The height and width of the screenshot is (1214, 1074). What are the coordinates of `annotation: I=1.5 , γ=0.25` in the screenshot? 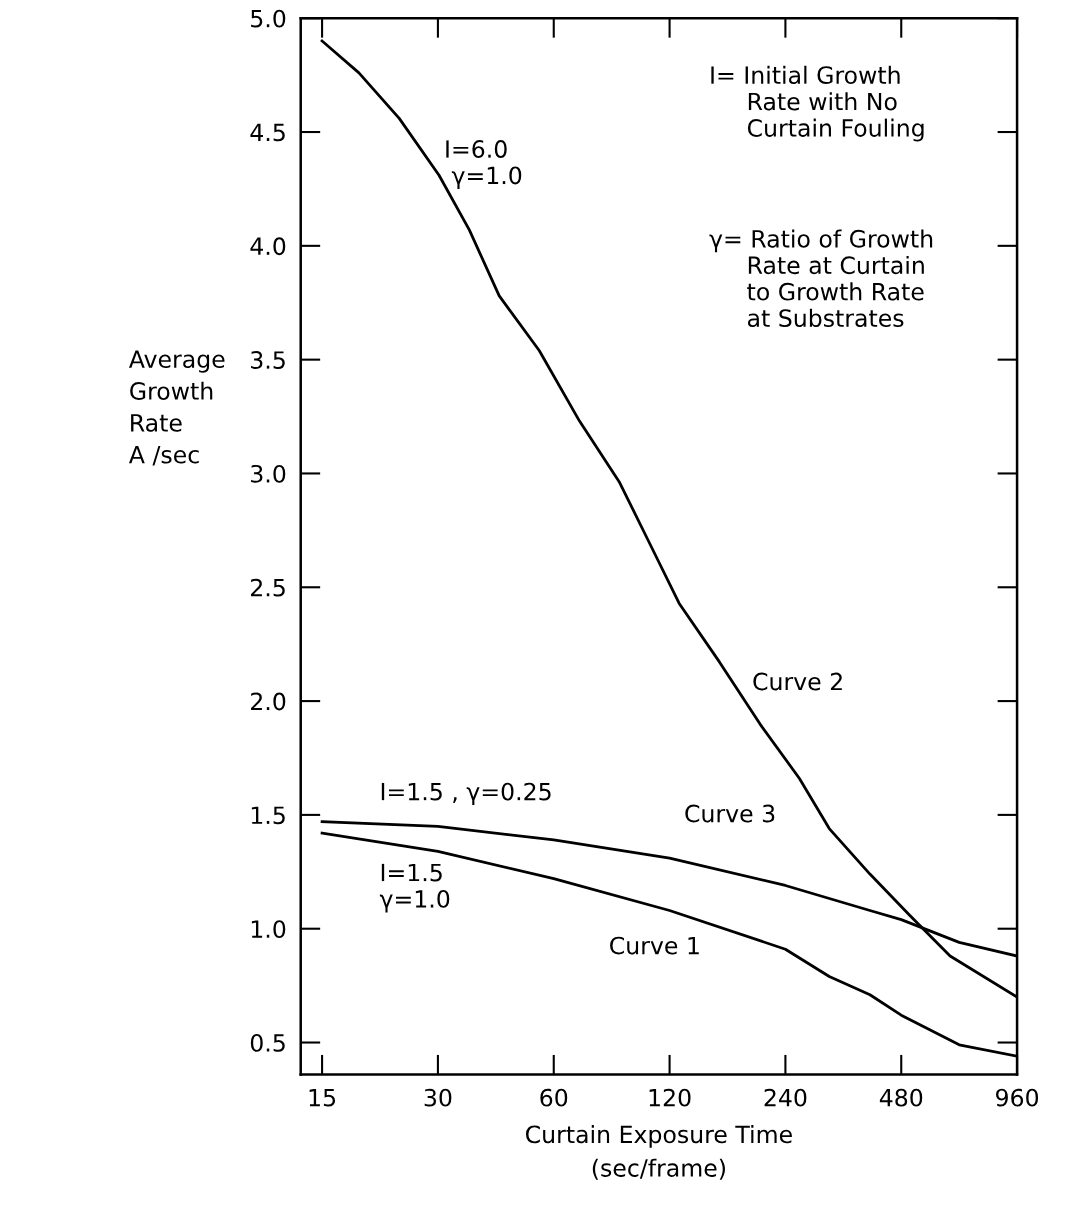 It's located at (466, 794).